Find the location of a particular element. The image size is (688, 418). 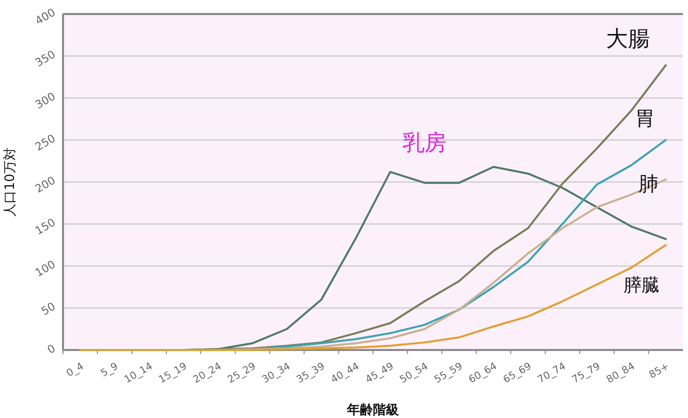

y-axis-title: 人口10万対 is located at coordinates (10, 182).